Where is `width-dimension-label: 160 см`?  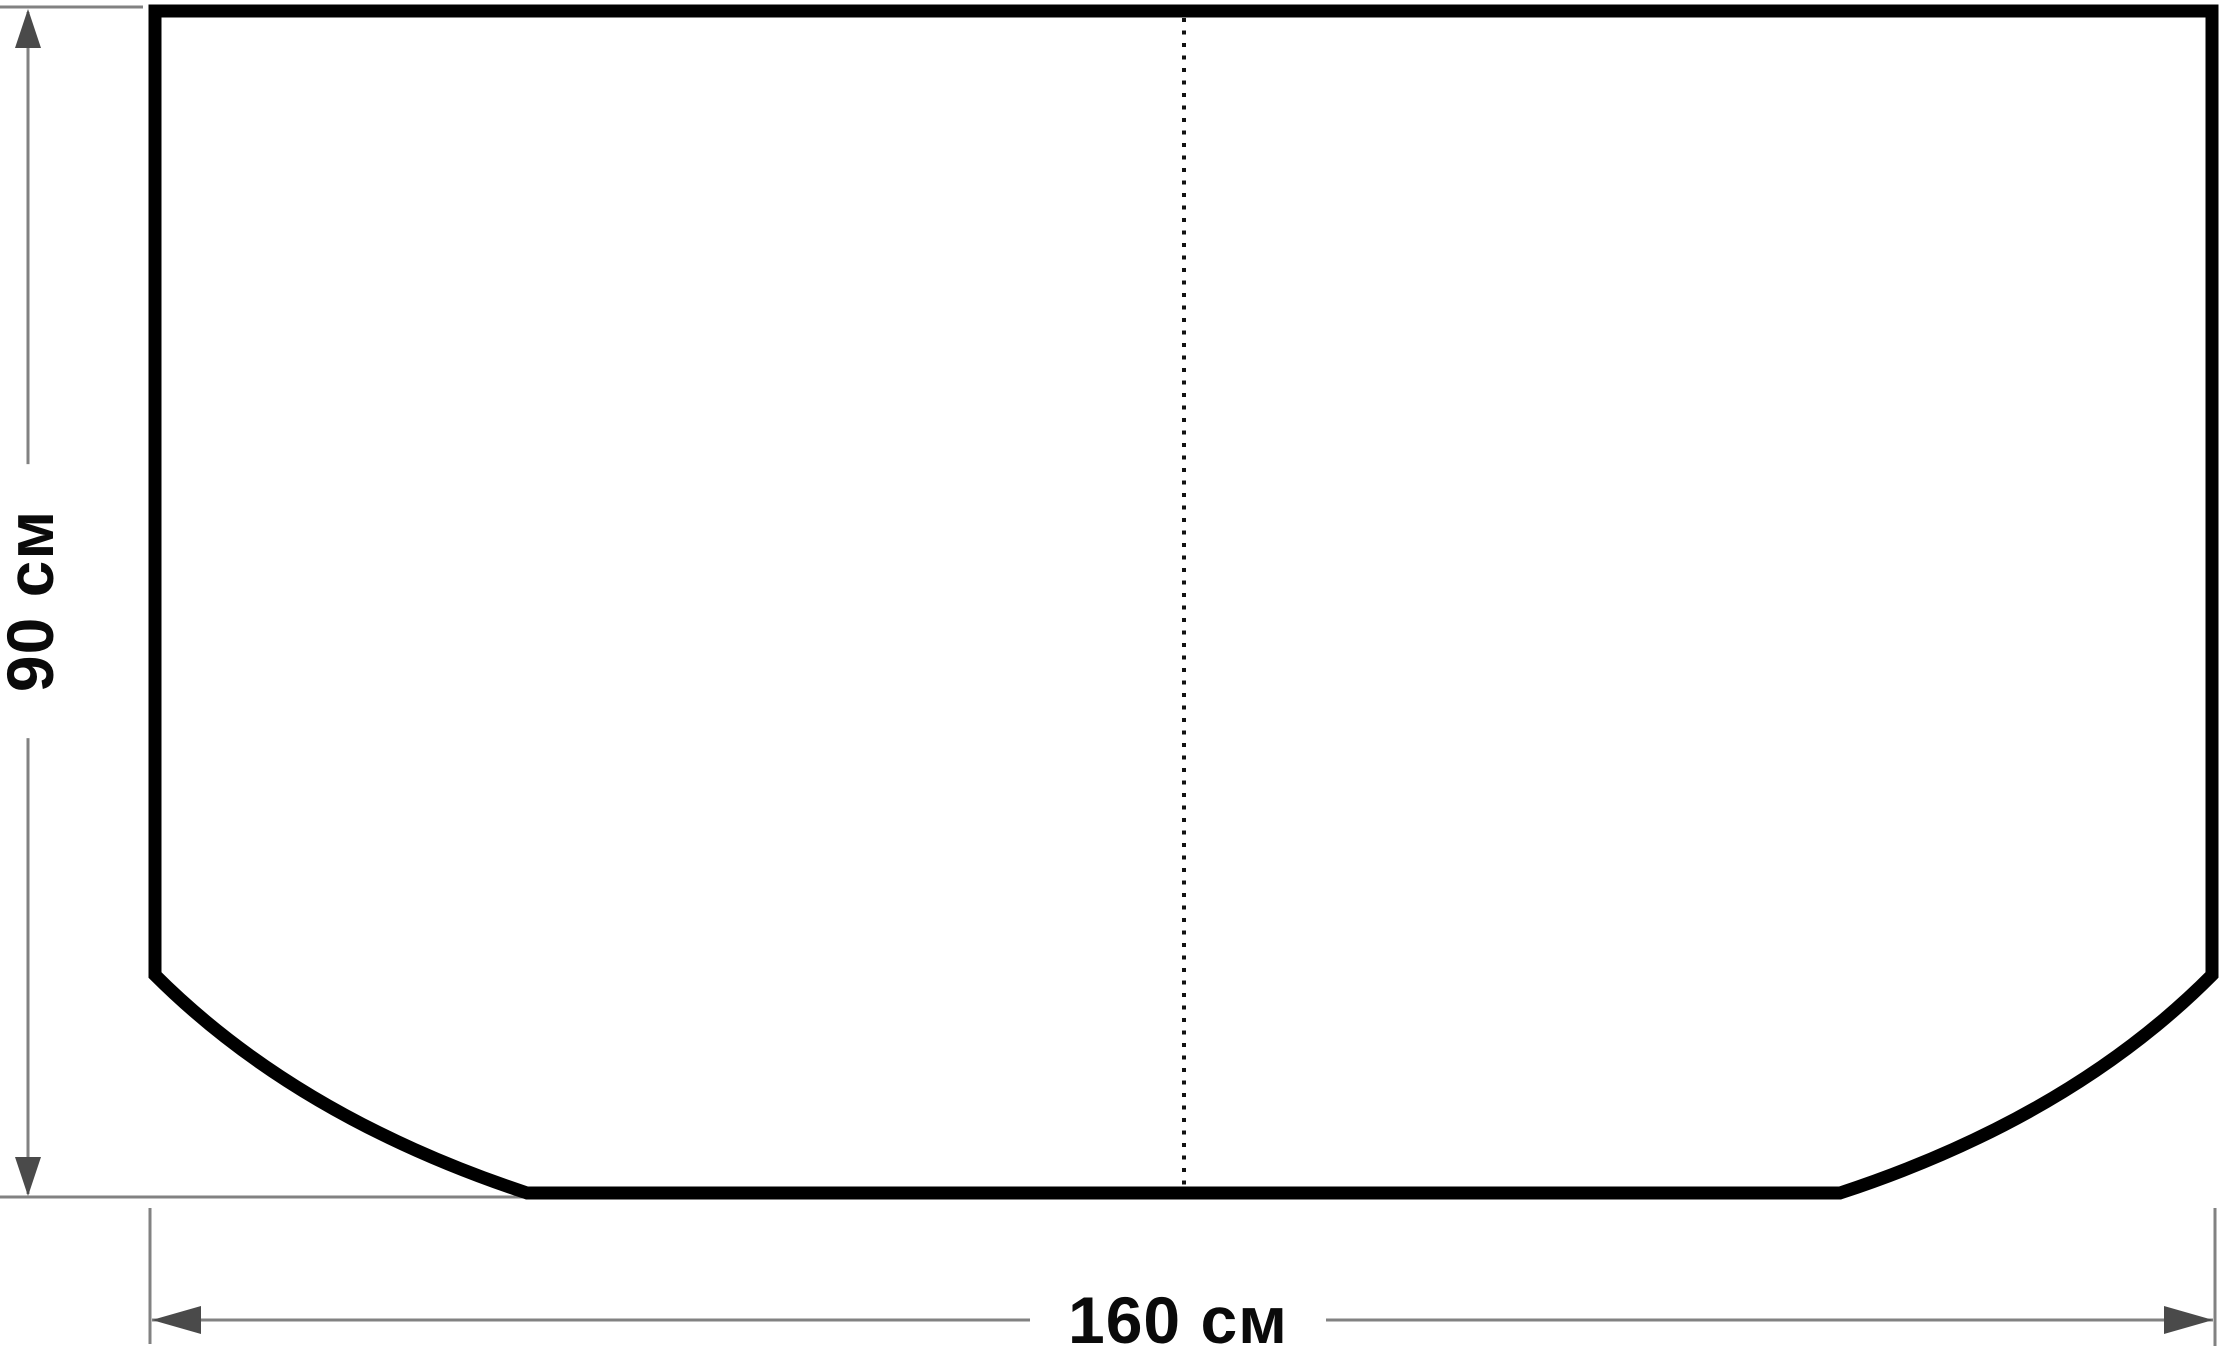
width-dimension-label: 160 см is located at coordinates (1178, 1320).